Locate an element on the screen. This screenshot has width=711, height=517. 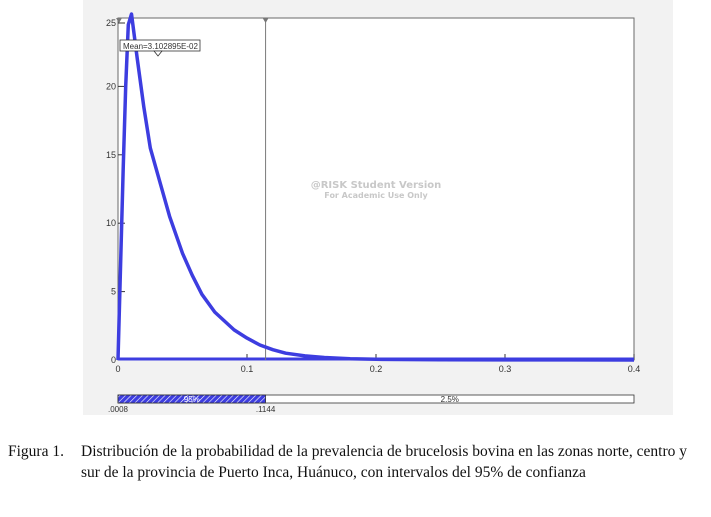
watermark-line-2: For Academic Use Only is located at coordinates (376, 195).